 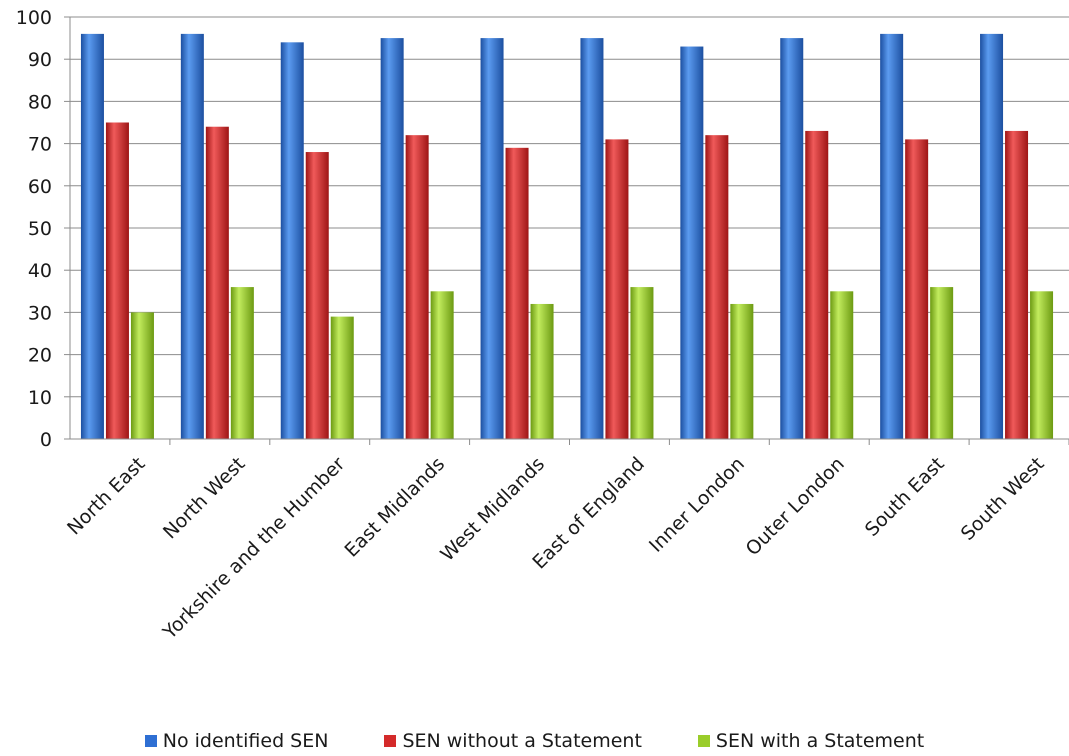 I want to click on y-tick-label: 0, so click(x=46, y=440).